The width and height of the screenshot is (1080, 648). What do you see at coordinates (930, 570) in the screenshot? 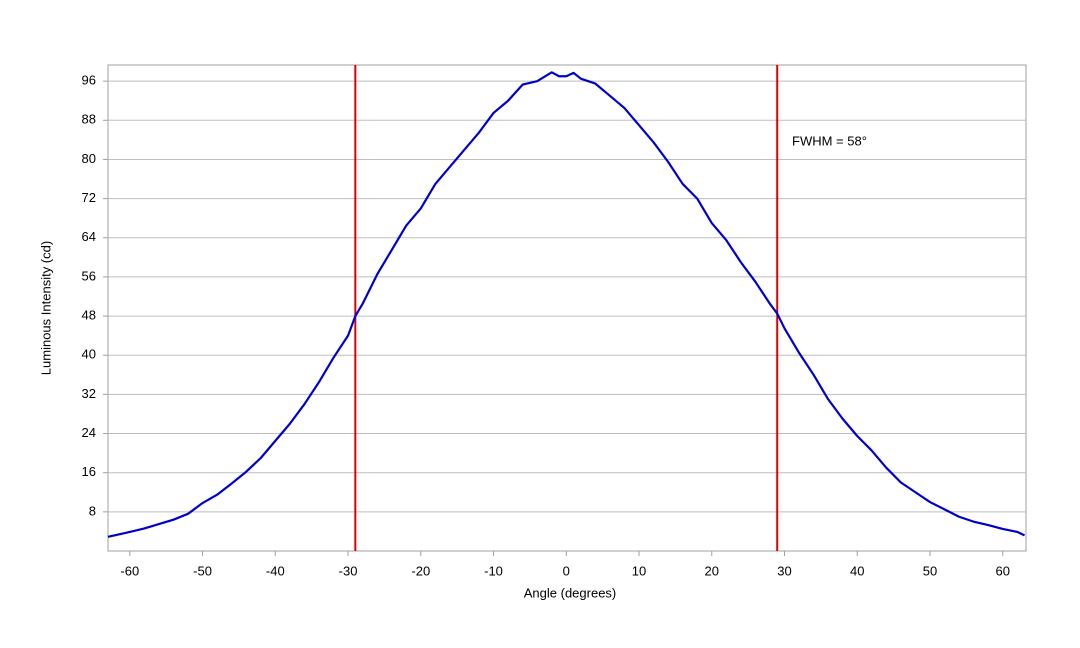
I see `x-tick-label: 50` at bounding box center [930, 570].